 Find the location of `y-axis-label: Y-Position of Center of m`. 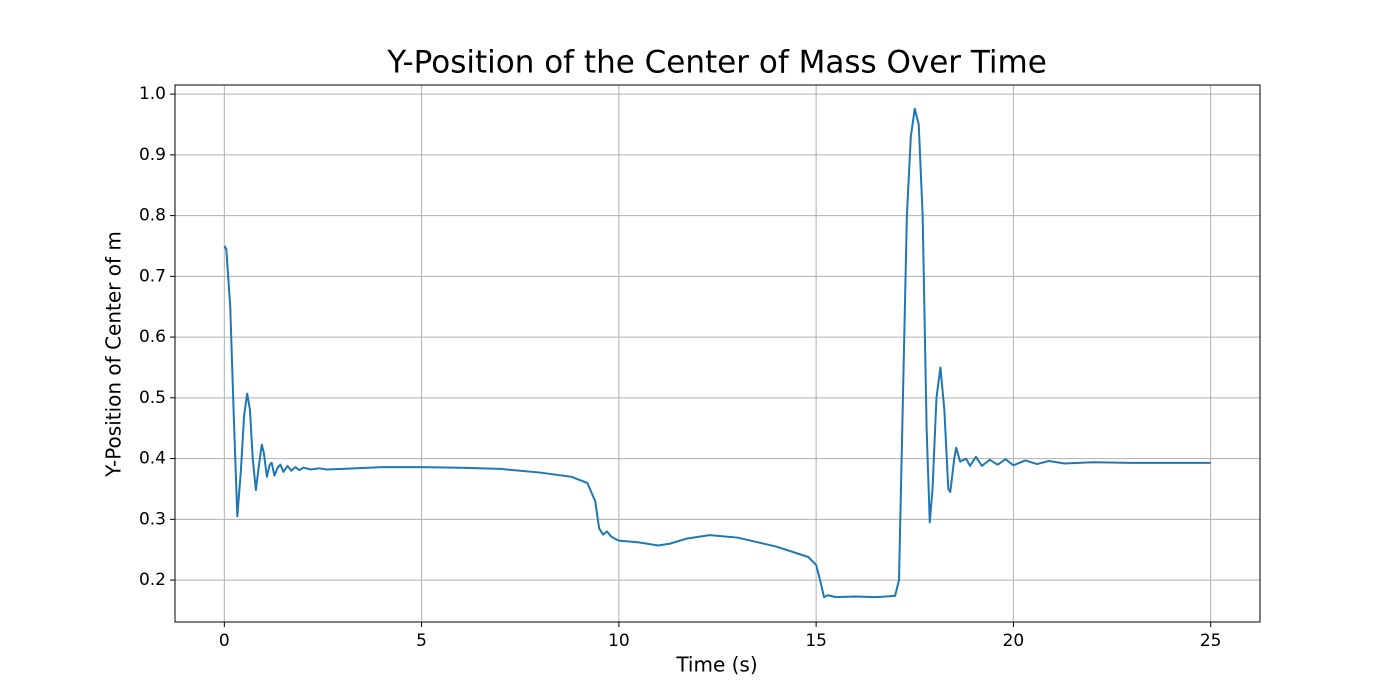

y-axis-label: Y-Position of Center of m is located at coordinates (114, 354).